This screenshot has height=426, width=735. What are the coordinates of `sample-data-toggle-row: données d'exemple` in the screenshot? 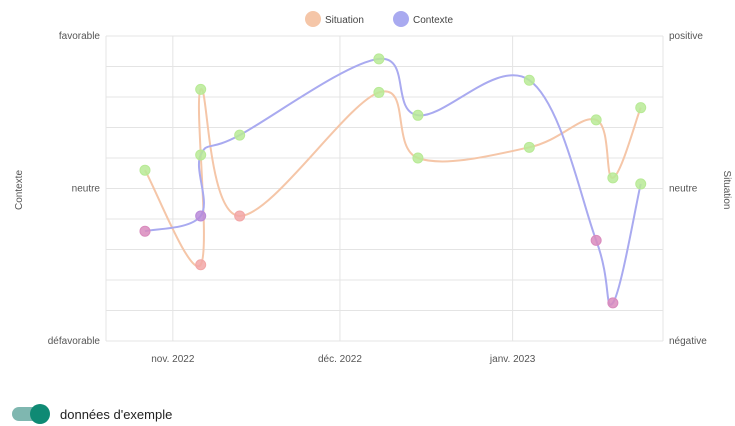 It's located at (92, 414).